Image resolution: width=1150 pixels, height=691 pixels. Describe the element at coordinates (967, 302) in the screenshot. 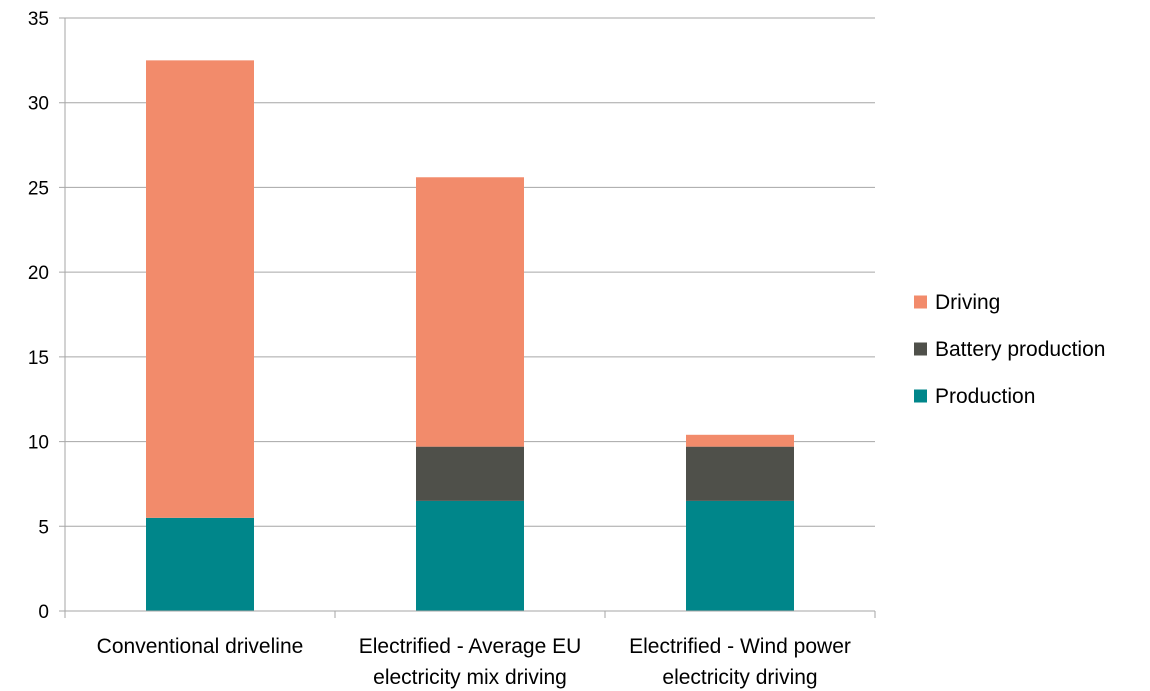

I see `legend-label: Driving` at that location.